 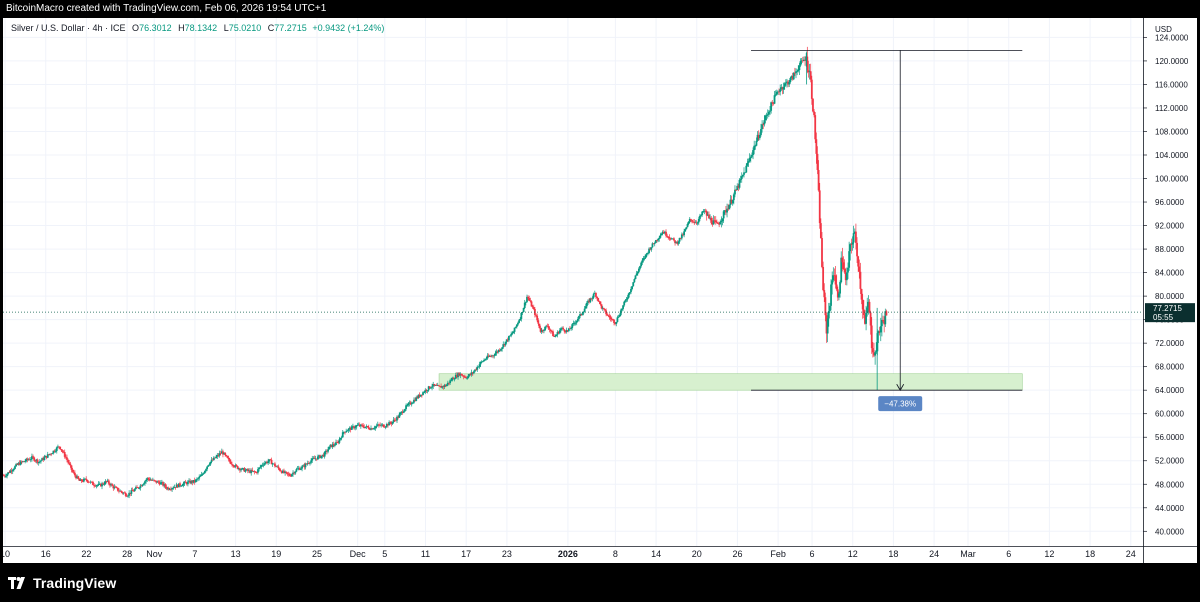 I want to click on time-axis-bg, so click(x=573, y=554).